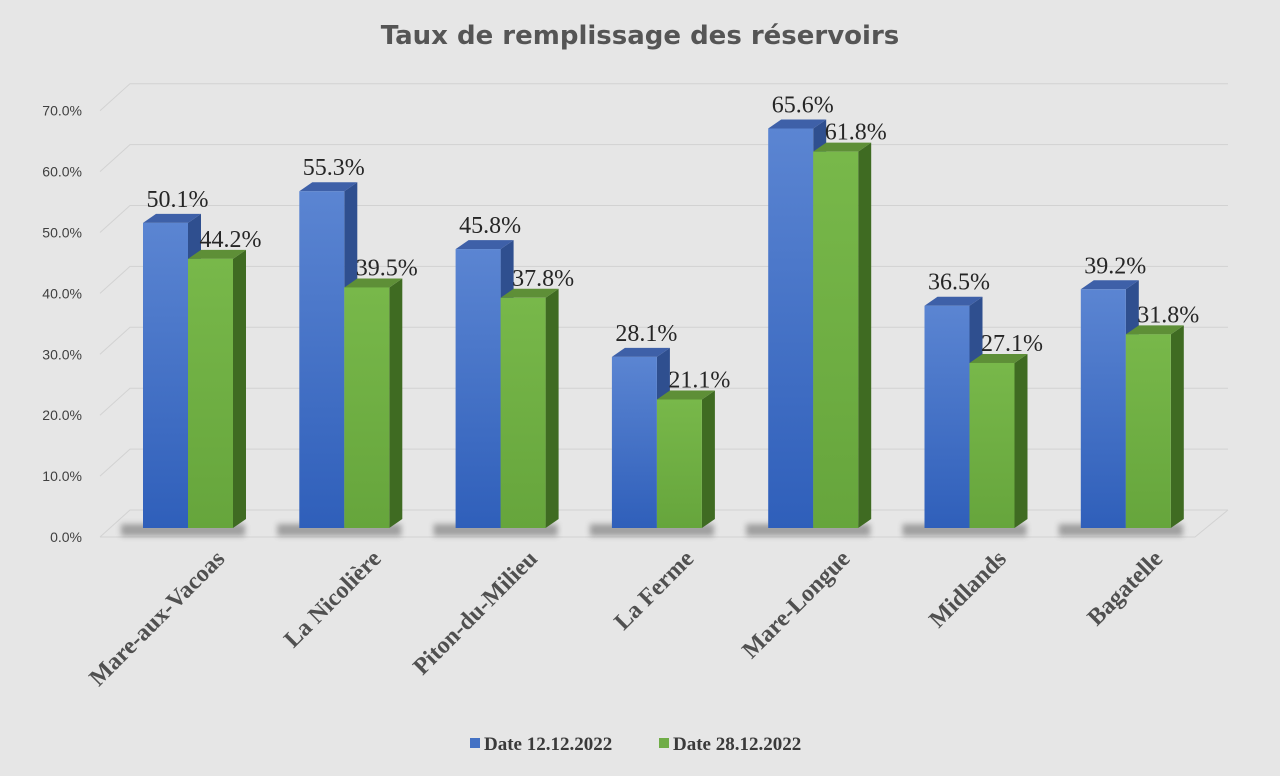 The image size is (1280, 776). What do you see at coordinates (699, 381) in the screenshot?
I see `data-label: 21.1%` at bounding box center [699, 381].